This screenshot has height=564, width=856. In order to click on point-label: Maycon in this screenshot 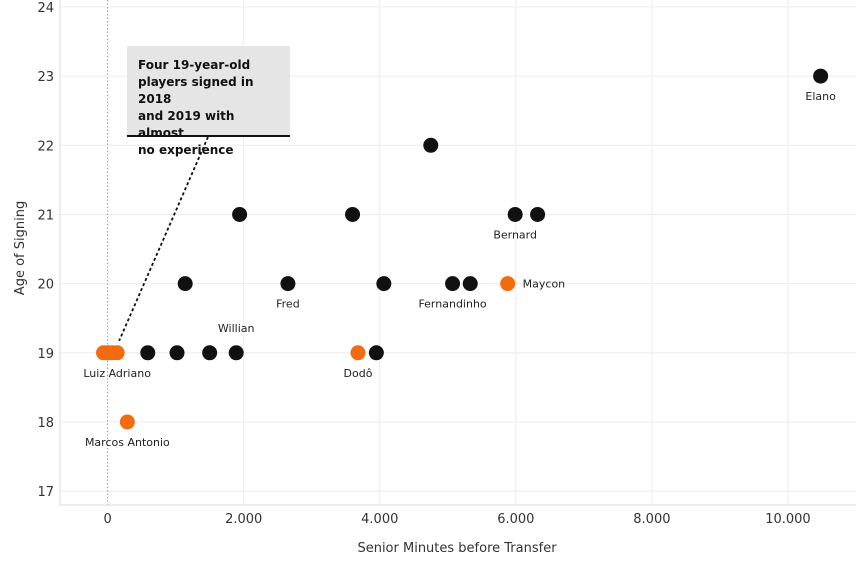, I will do `click(544, 284)`.